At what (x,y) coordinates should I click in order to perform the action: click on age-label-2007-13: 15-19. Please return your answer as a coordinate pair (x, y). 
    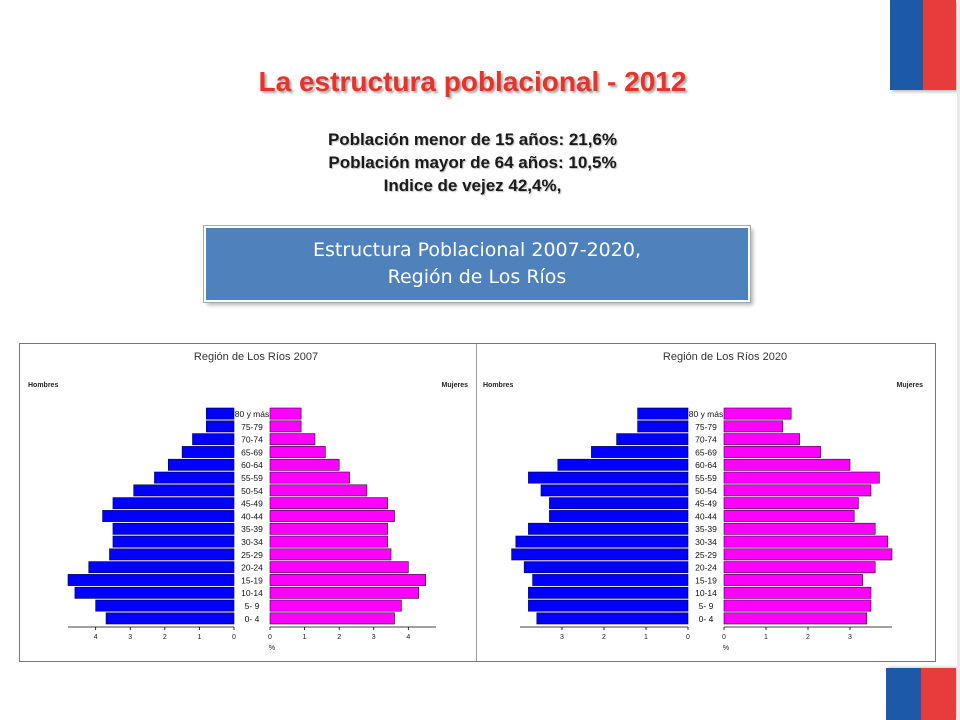
    Looking at the image, I should click on (252, 580).